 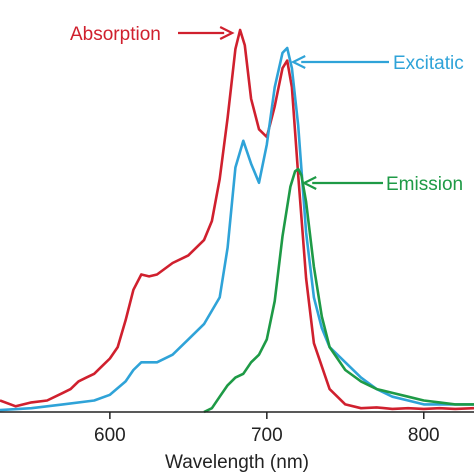 What do you see at coordinates (237, 462) in the screenshot?
I see `x-axis-title: Wavelength (nm)` at bounding box center [237, 462].